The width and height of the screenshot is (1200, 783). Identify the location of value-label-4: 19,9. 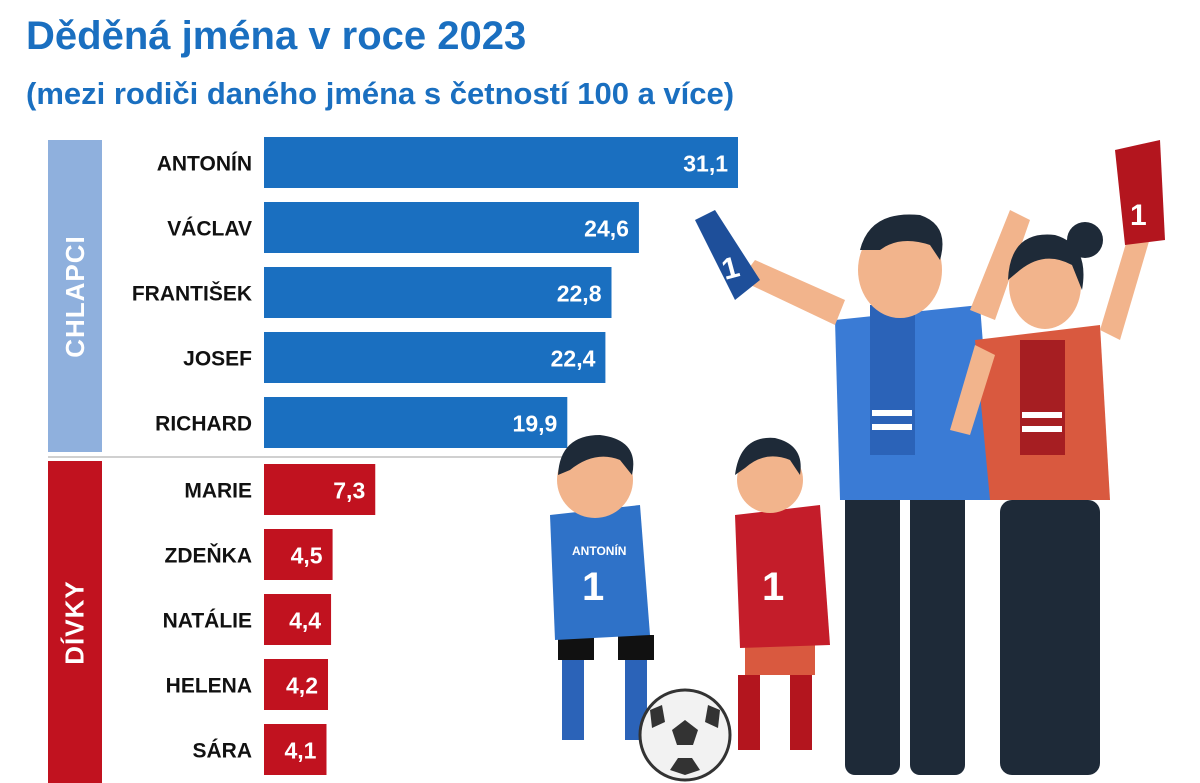
(535, 424).